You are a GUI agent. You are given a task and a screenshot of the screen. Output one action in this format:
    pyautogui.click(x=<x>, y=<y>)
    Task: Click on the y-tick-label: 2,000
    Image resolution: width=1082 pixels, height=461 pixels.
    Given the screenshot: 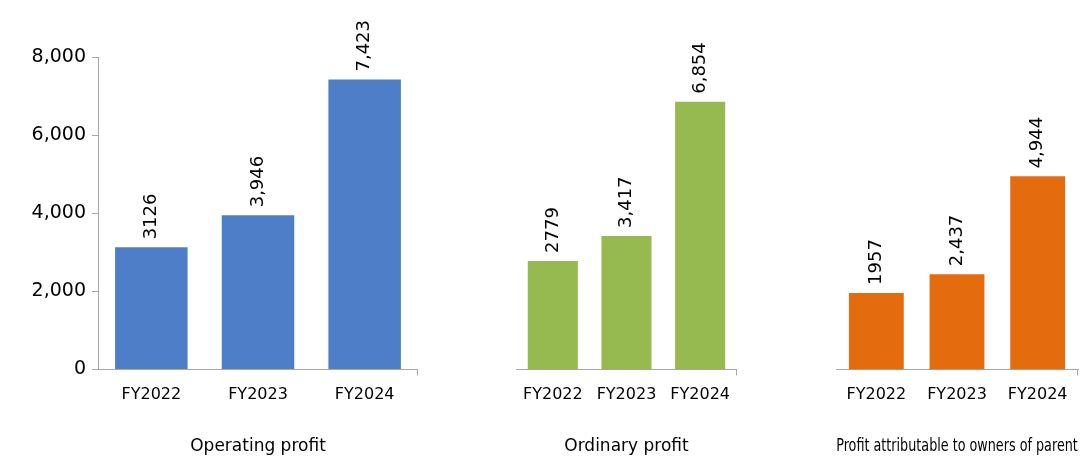 What is the action you would take?
    pyautogui.click(x=58, y=289)
    